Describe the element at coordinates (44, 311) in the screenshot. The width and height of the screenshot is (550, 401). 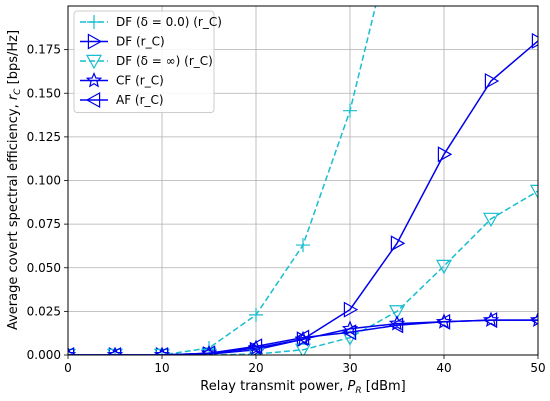
I see `y-tick-label: 0.025` at that location.